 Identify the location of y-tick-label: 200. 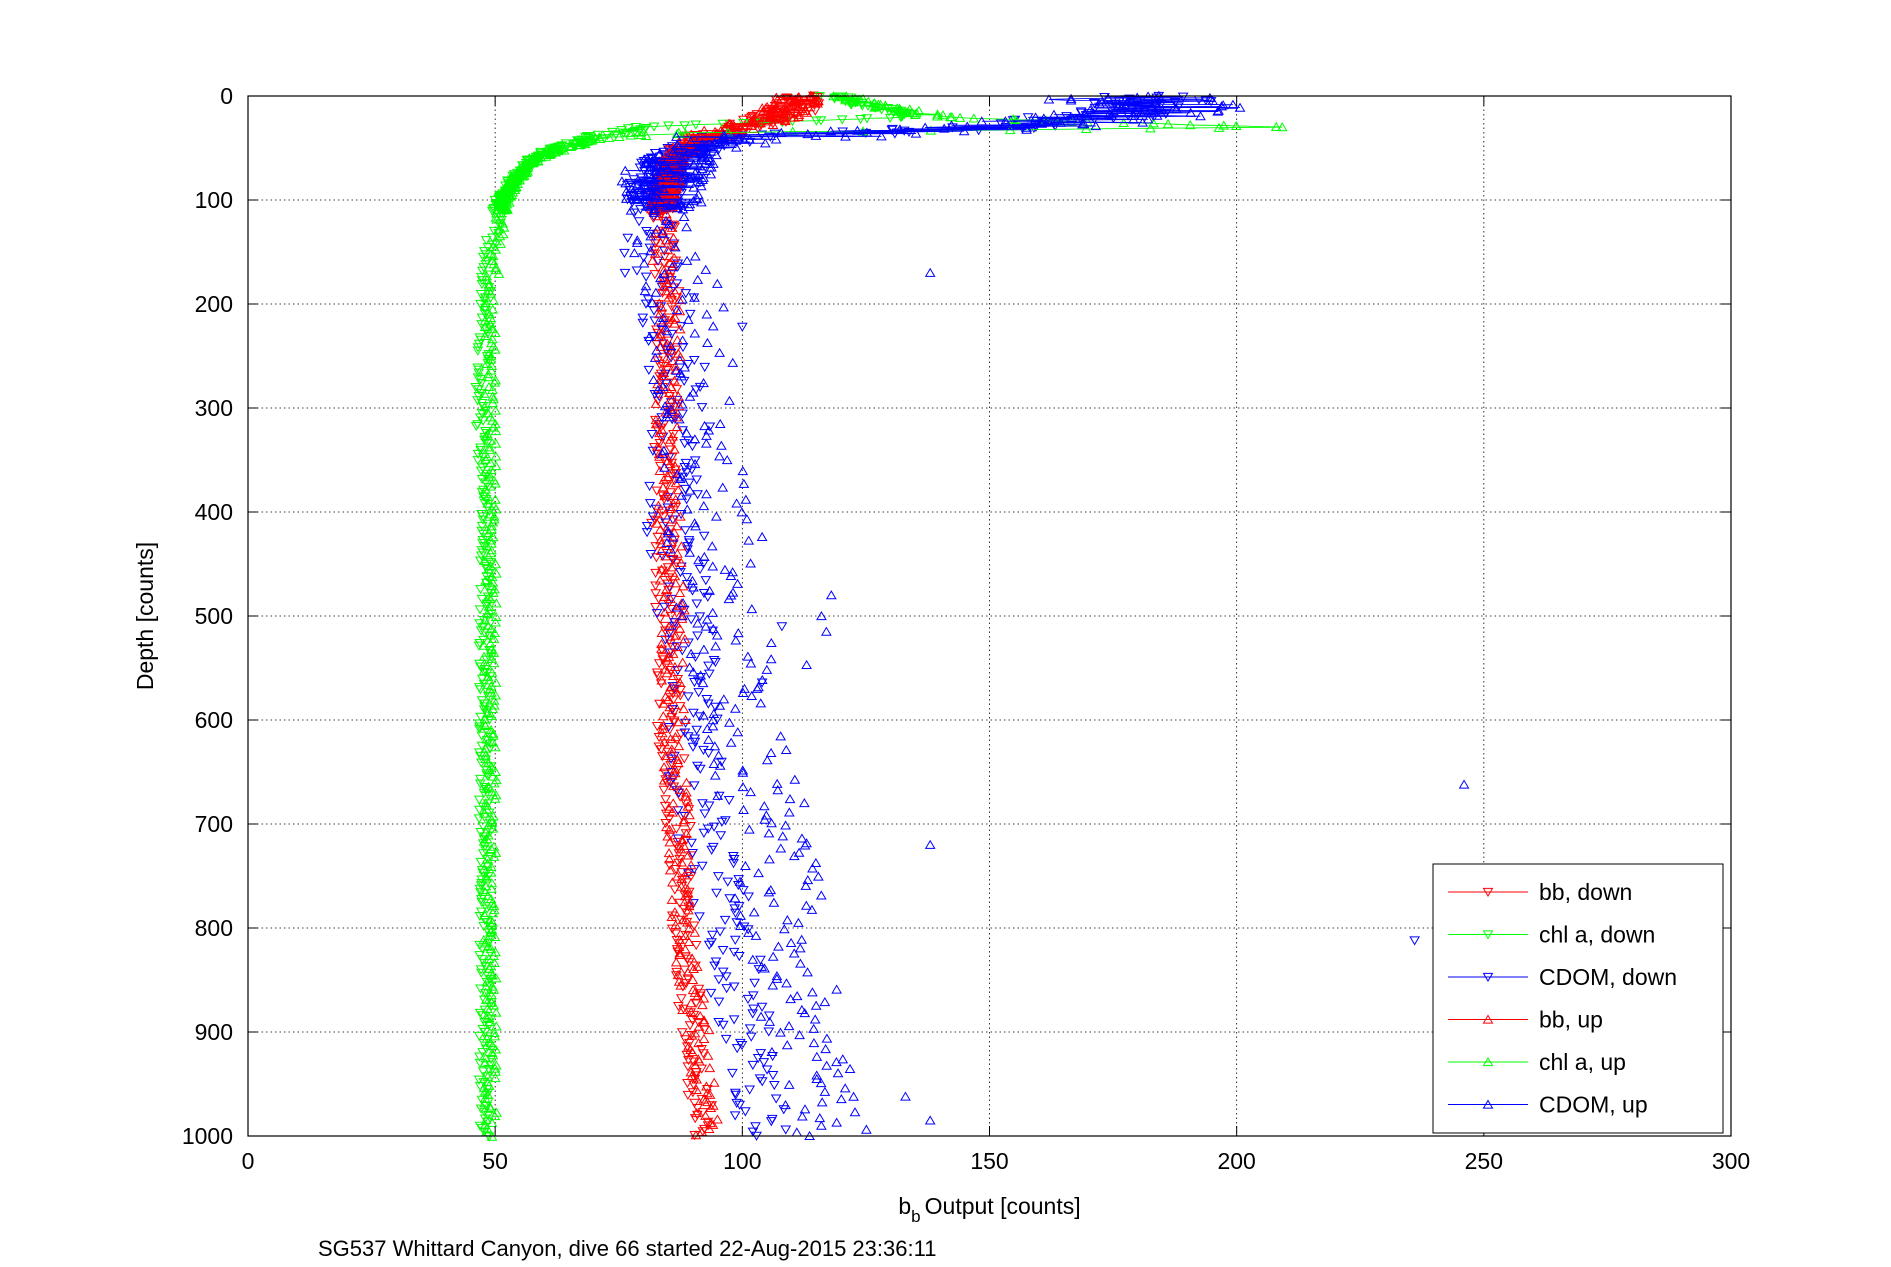
(214, 304).